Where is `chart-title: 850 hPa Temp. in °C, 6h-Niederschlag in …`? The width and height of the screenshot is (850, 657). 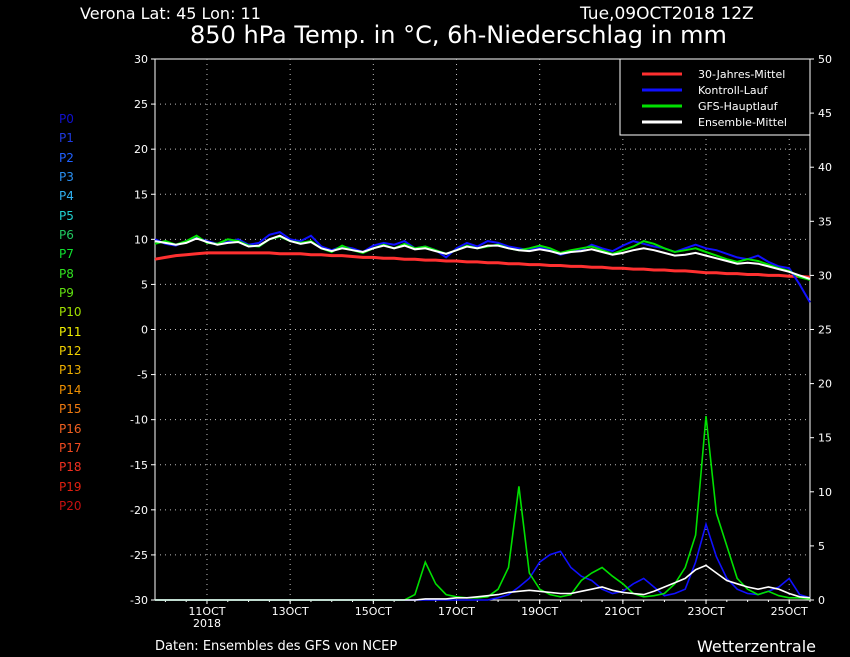
chart-title: 850 hPa Temp. in °C, 6h-Niederschlag in … is located at coordinates (458, 35).